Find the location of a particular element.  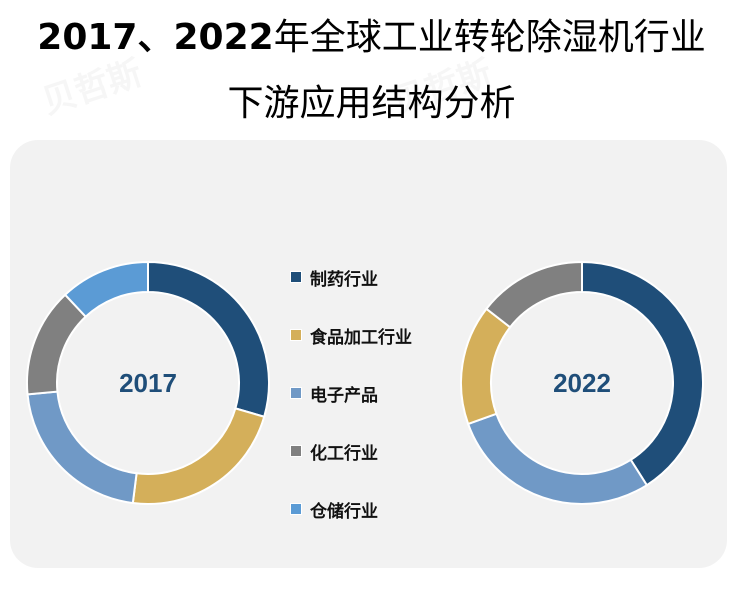

donut-center-label-2017: 2017 is located at coordinates (148, 382).